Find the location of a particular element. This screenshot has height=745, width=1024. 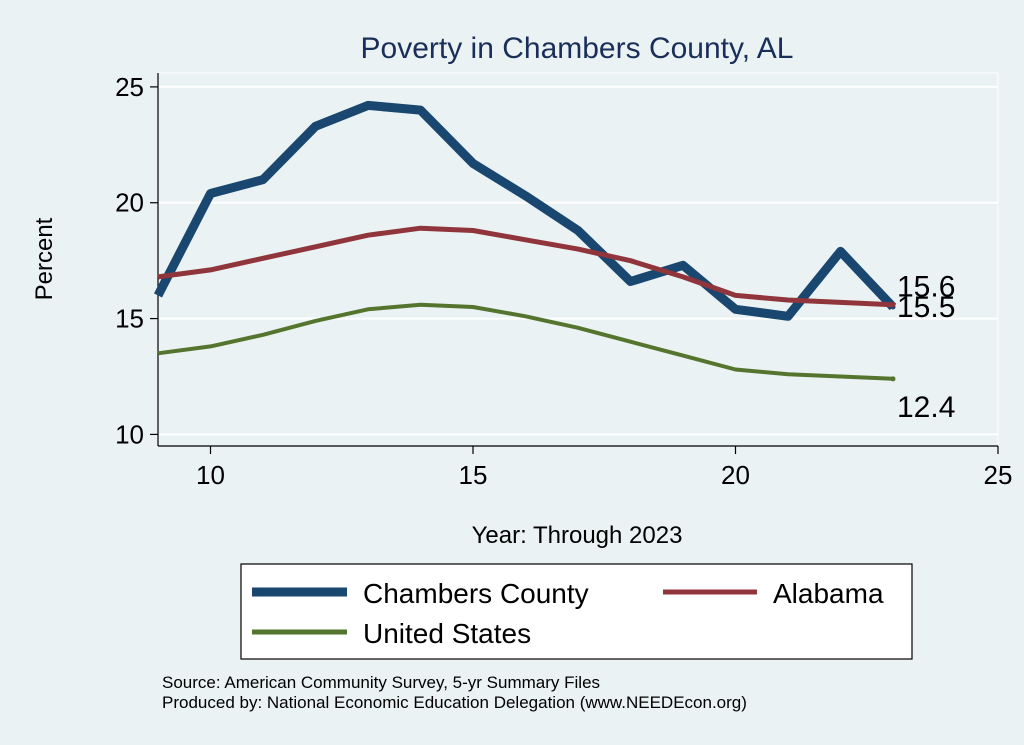

y-tick-label: 25 is located at coordinates (129, 87).